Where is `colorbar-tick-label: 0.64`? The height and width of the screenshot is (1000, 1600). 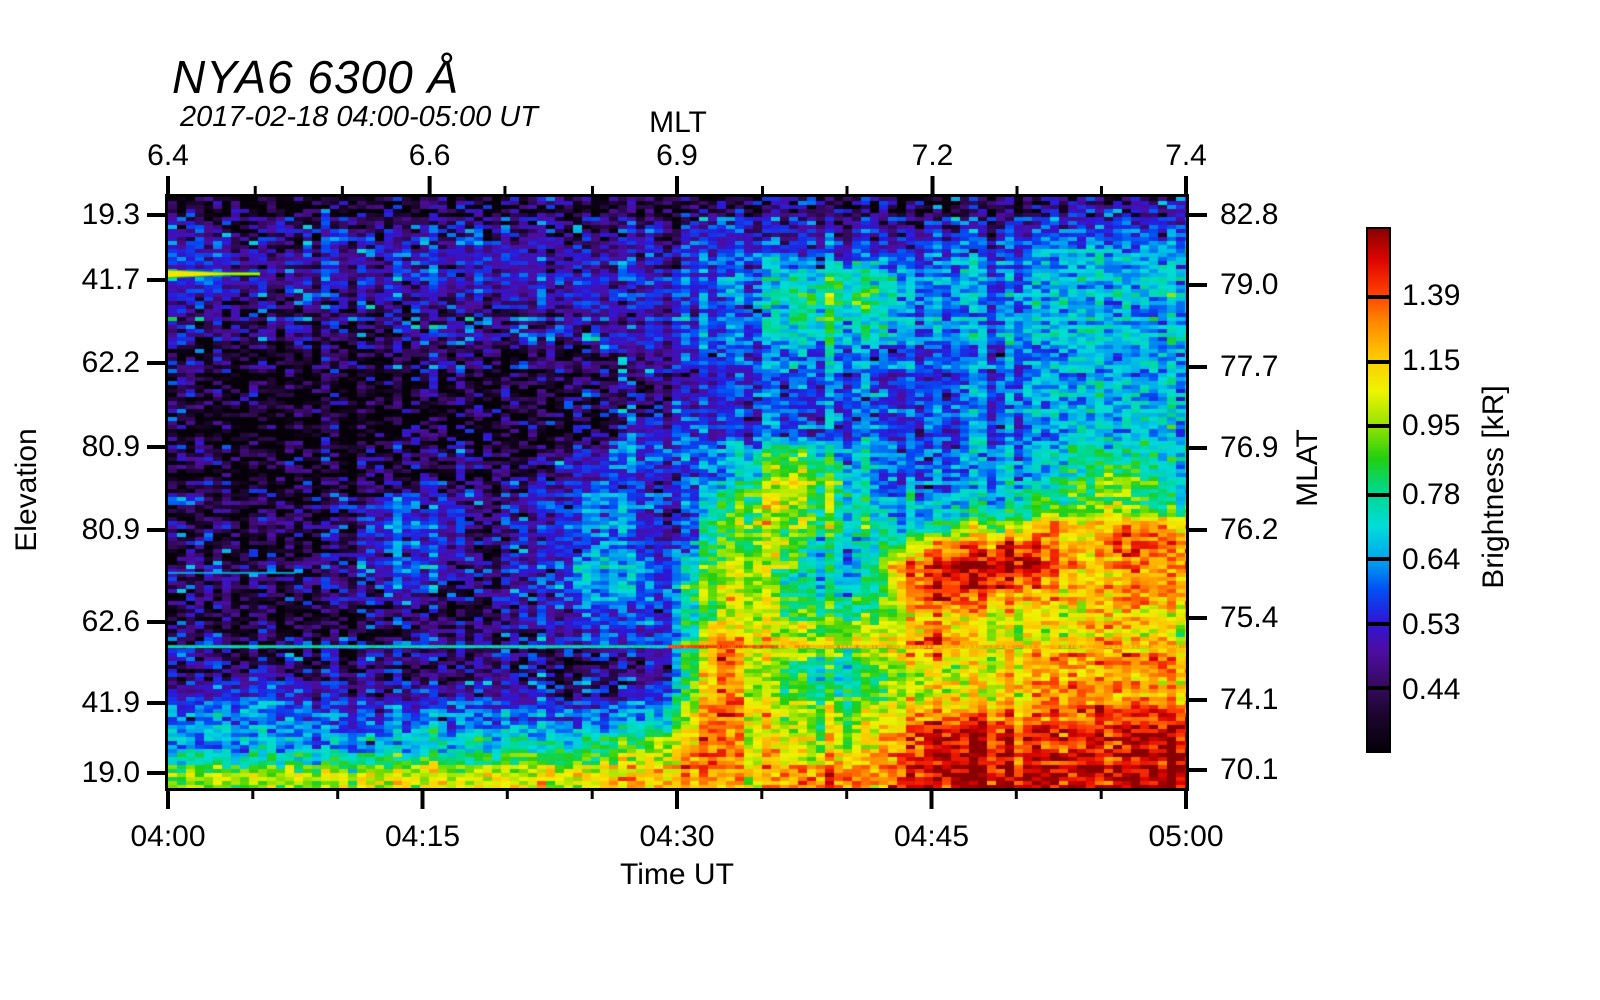 colorbar-tick-label: 0.64 is located at coordinates (1431, 559).